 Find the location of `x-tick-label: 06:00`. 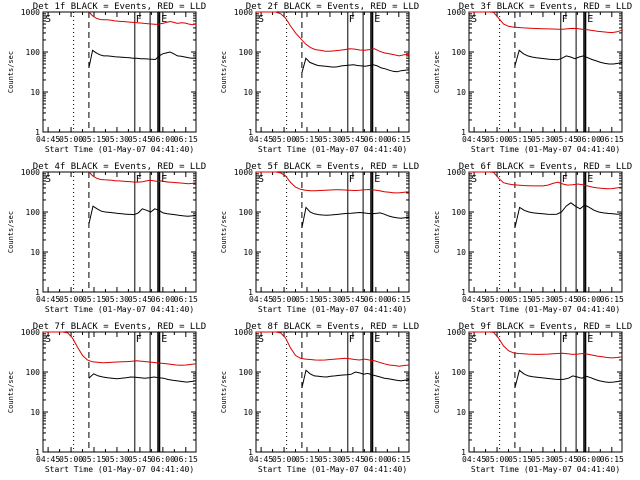

x-tick-label: 06:00 is located at coordinates (163, 459).